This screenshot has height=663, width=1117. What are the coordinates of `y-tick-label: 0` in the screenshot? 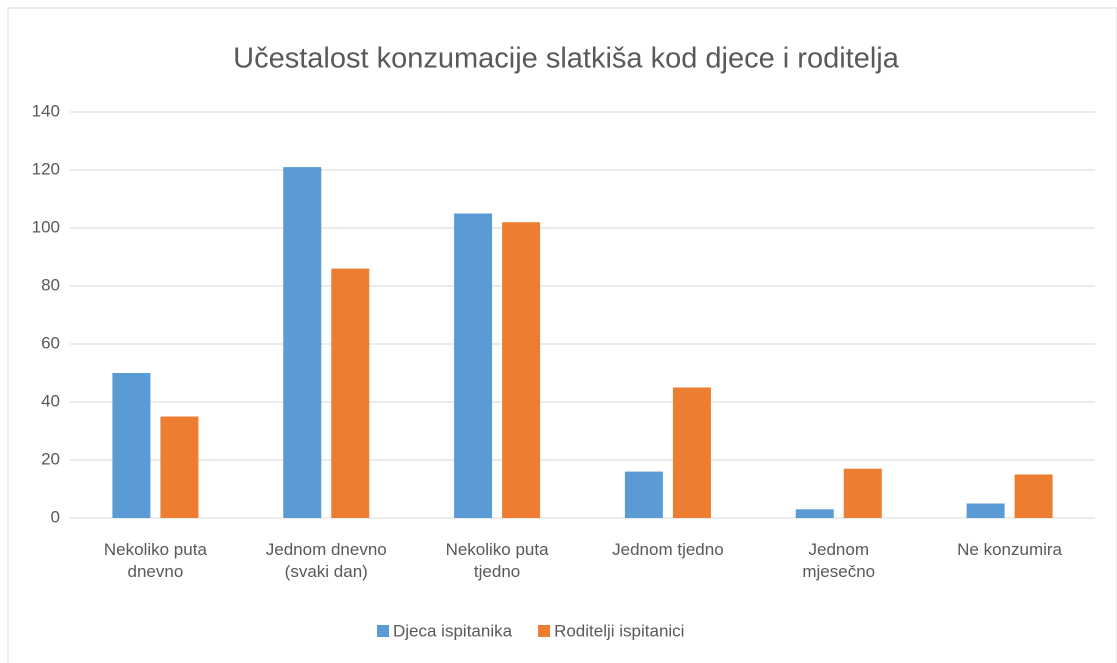 It's located at (55, 516).